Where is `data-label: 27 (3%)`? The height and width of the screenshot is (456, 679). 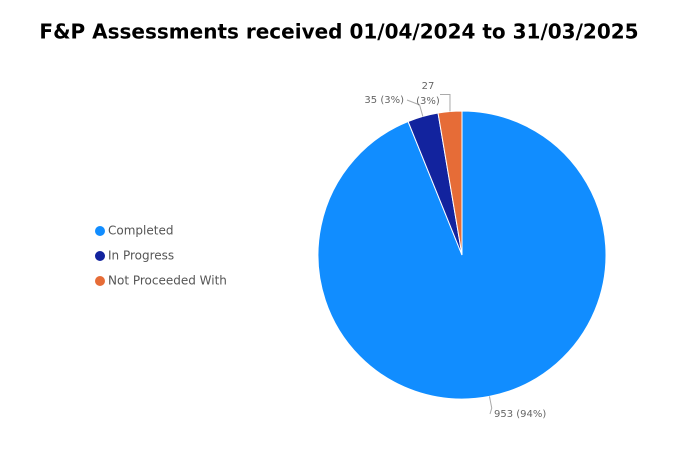
data-label: 27 (3%) is located at coordinates (428, 94).